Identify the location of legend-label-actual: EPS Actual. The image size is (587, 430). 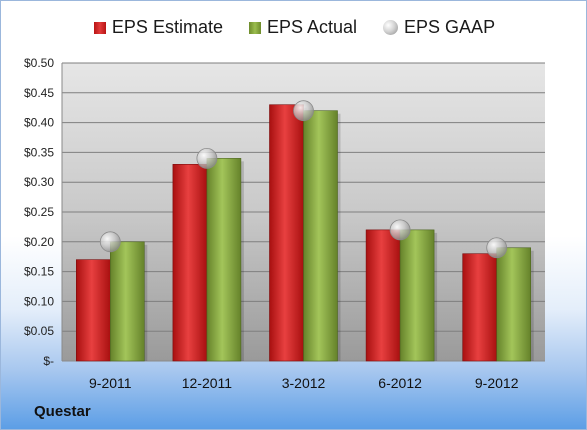
(312, 27).